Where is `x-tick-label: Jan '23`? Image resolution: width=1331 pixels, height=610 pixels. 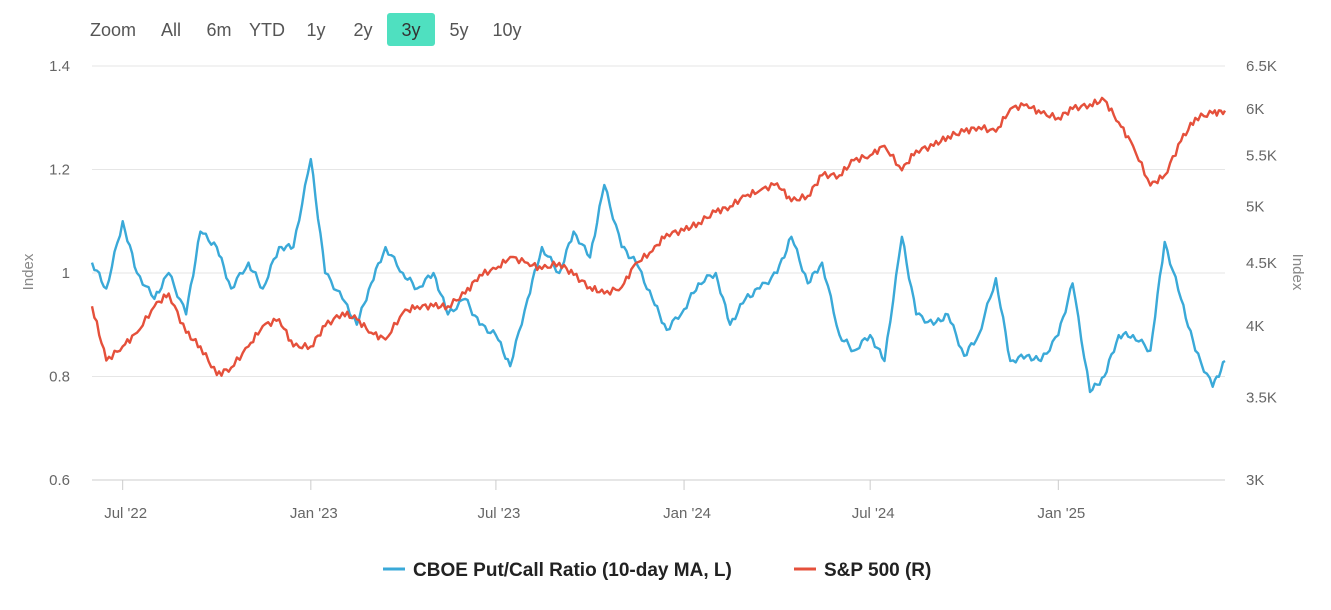
x-tick-label: Jan '23 is located at coordinates (314, 513).